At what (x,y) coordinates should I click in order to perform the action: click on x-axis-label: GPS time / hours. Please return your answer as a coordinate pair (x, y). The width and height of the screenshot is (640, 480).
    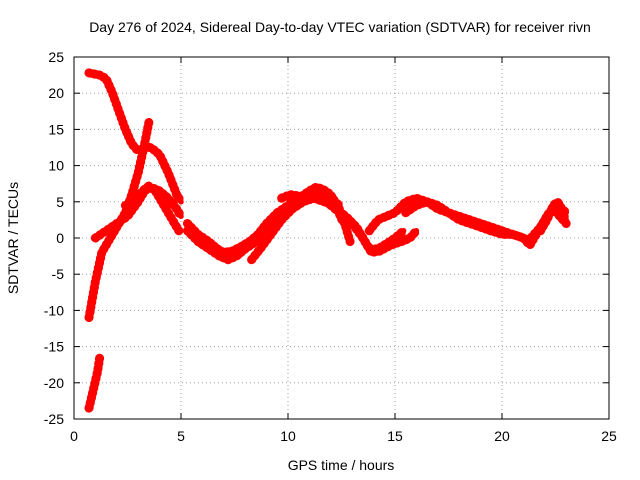
    Looking at the image, I should click on (341, 465).